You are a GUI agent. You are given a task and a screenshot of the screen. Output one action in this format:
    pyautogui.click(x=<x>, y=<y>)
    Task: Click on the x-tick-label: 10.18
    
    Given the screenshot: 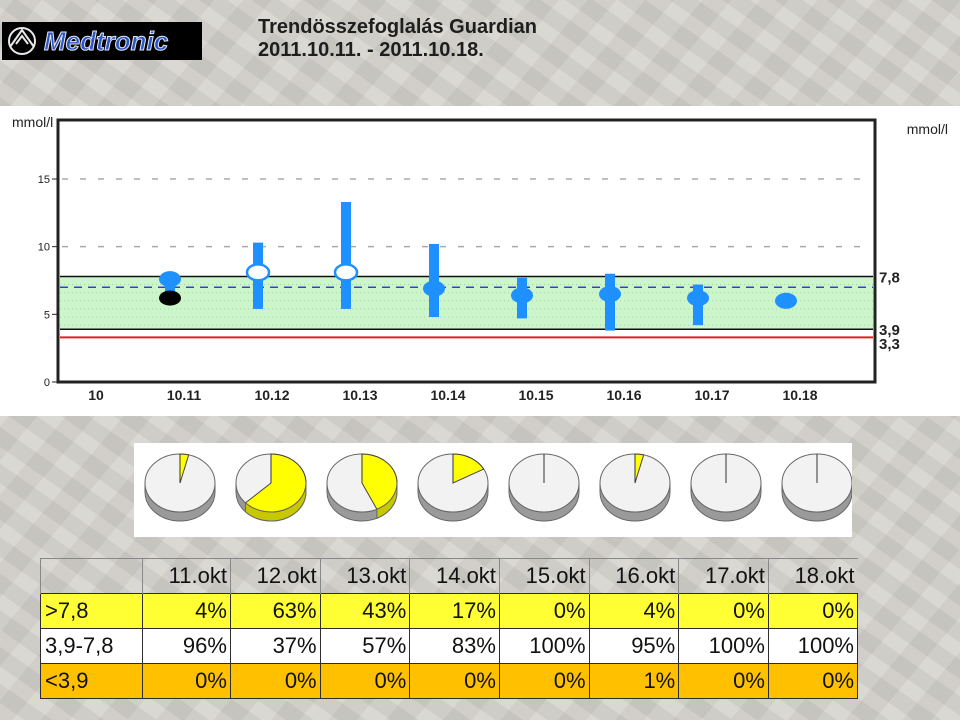 What is the action you would take?
    pyautogui.click(x=799, y=395)
    